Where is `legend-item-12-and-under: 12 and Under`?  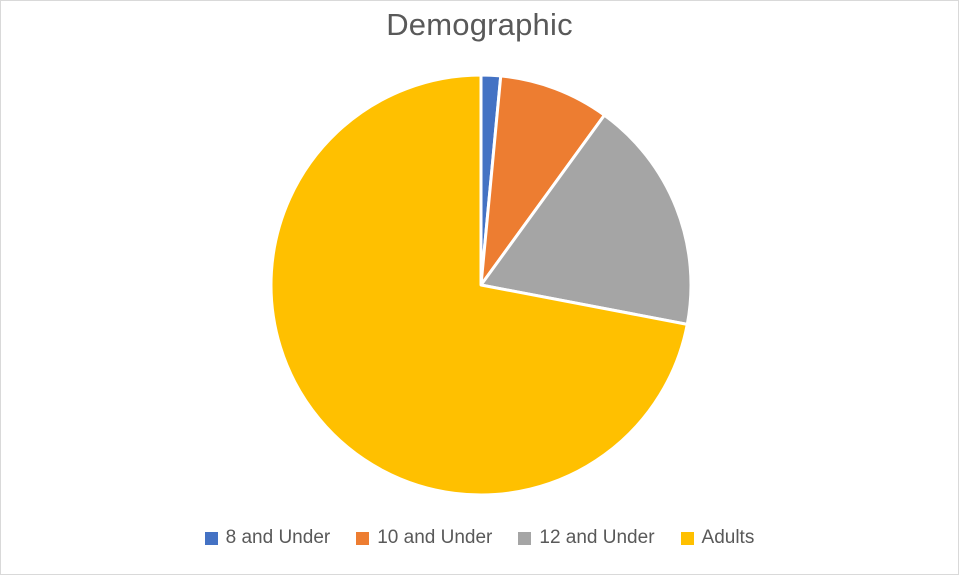 legend-item-12-and-under: 12 and Under is located at coordinates (586, 538).